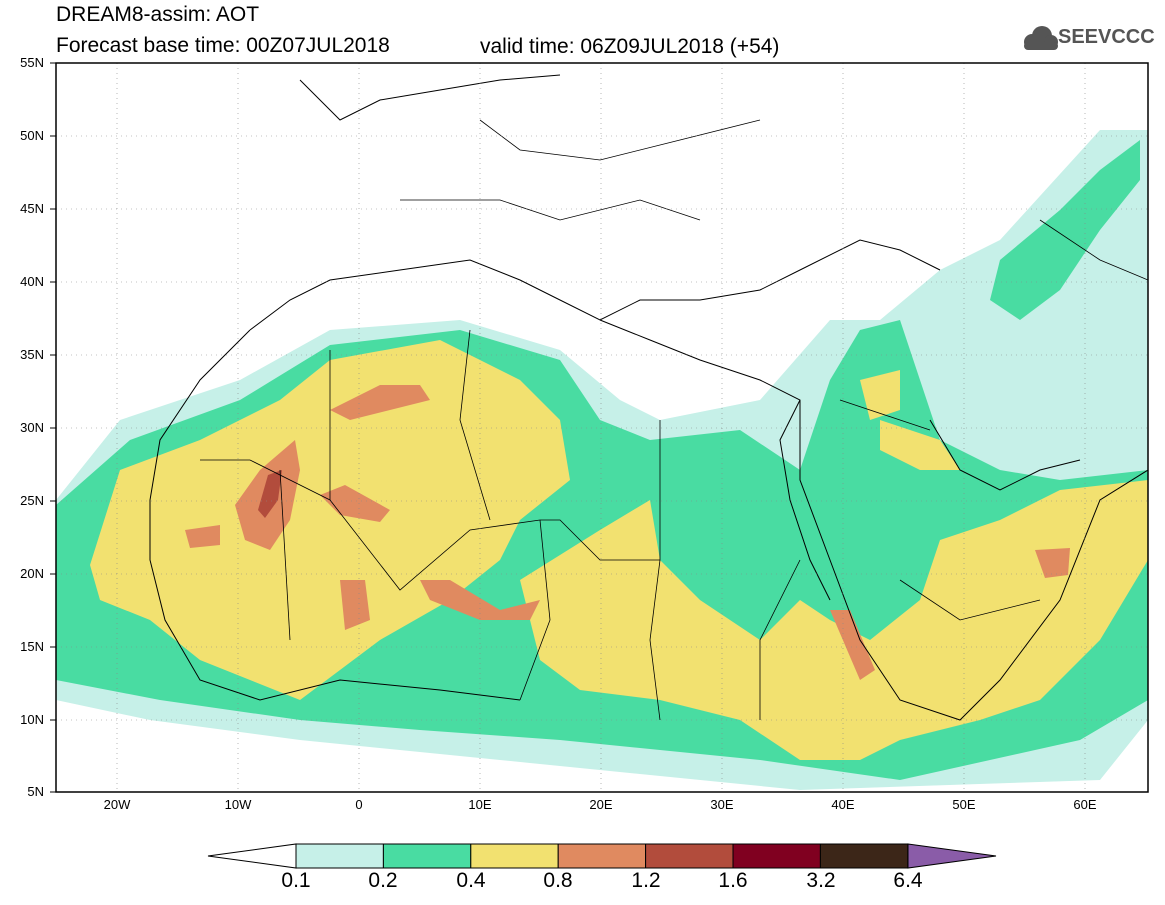 This screenshot has height=905, width=1165. Describe the element at coordinates (32, 427) in the screenshot. I see `lat-label: 30N` at that location.